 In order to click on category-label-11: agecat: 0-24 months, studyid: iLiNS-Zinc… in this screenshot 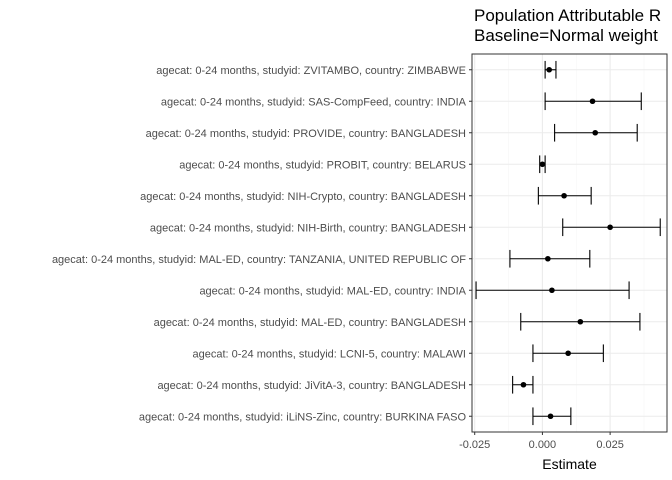, I will do `click(303, 417)`.